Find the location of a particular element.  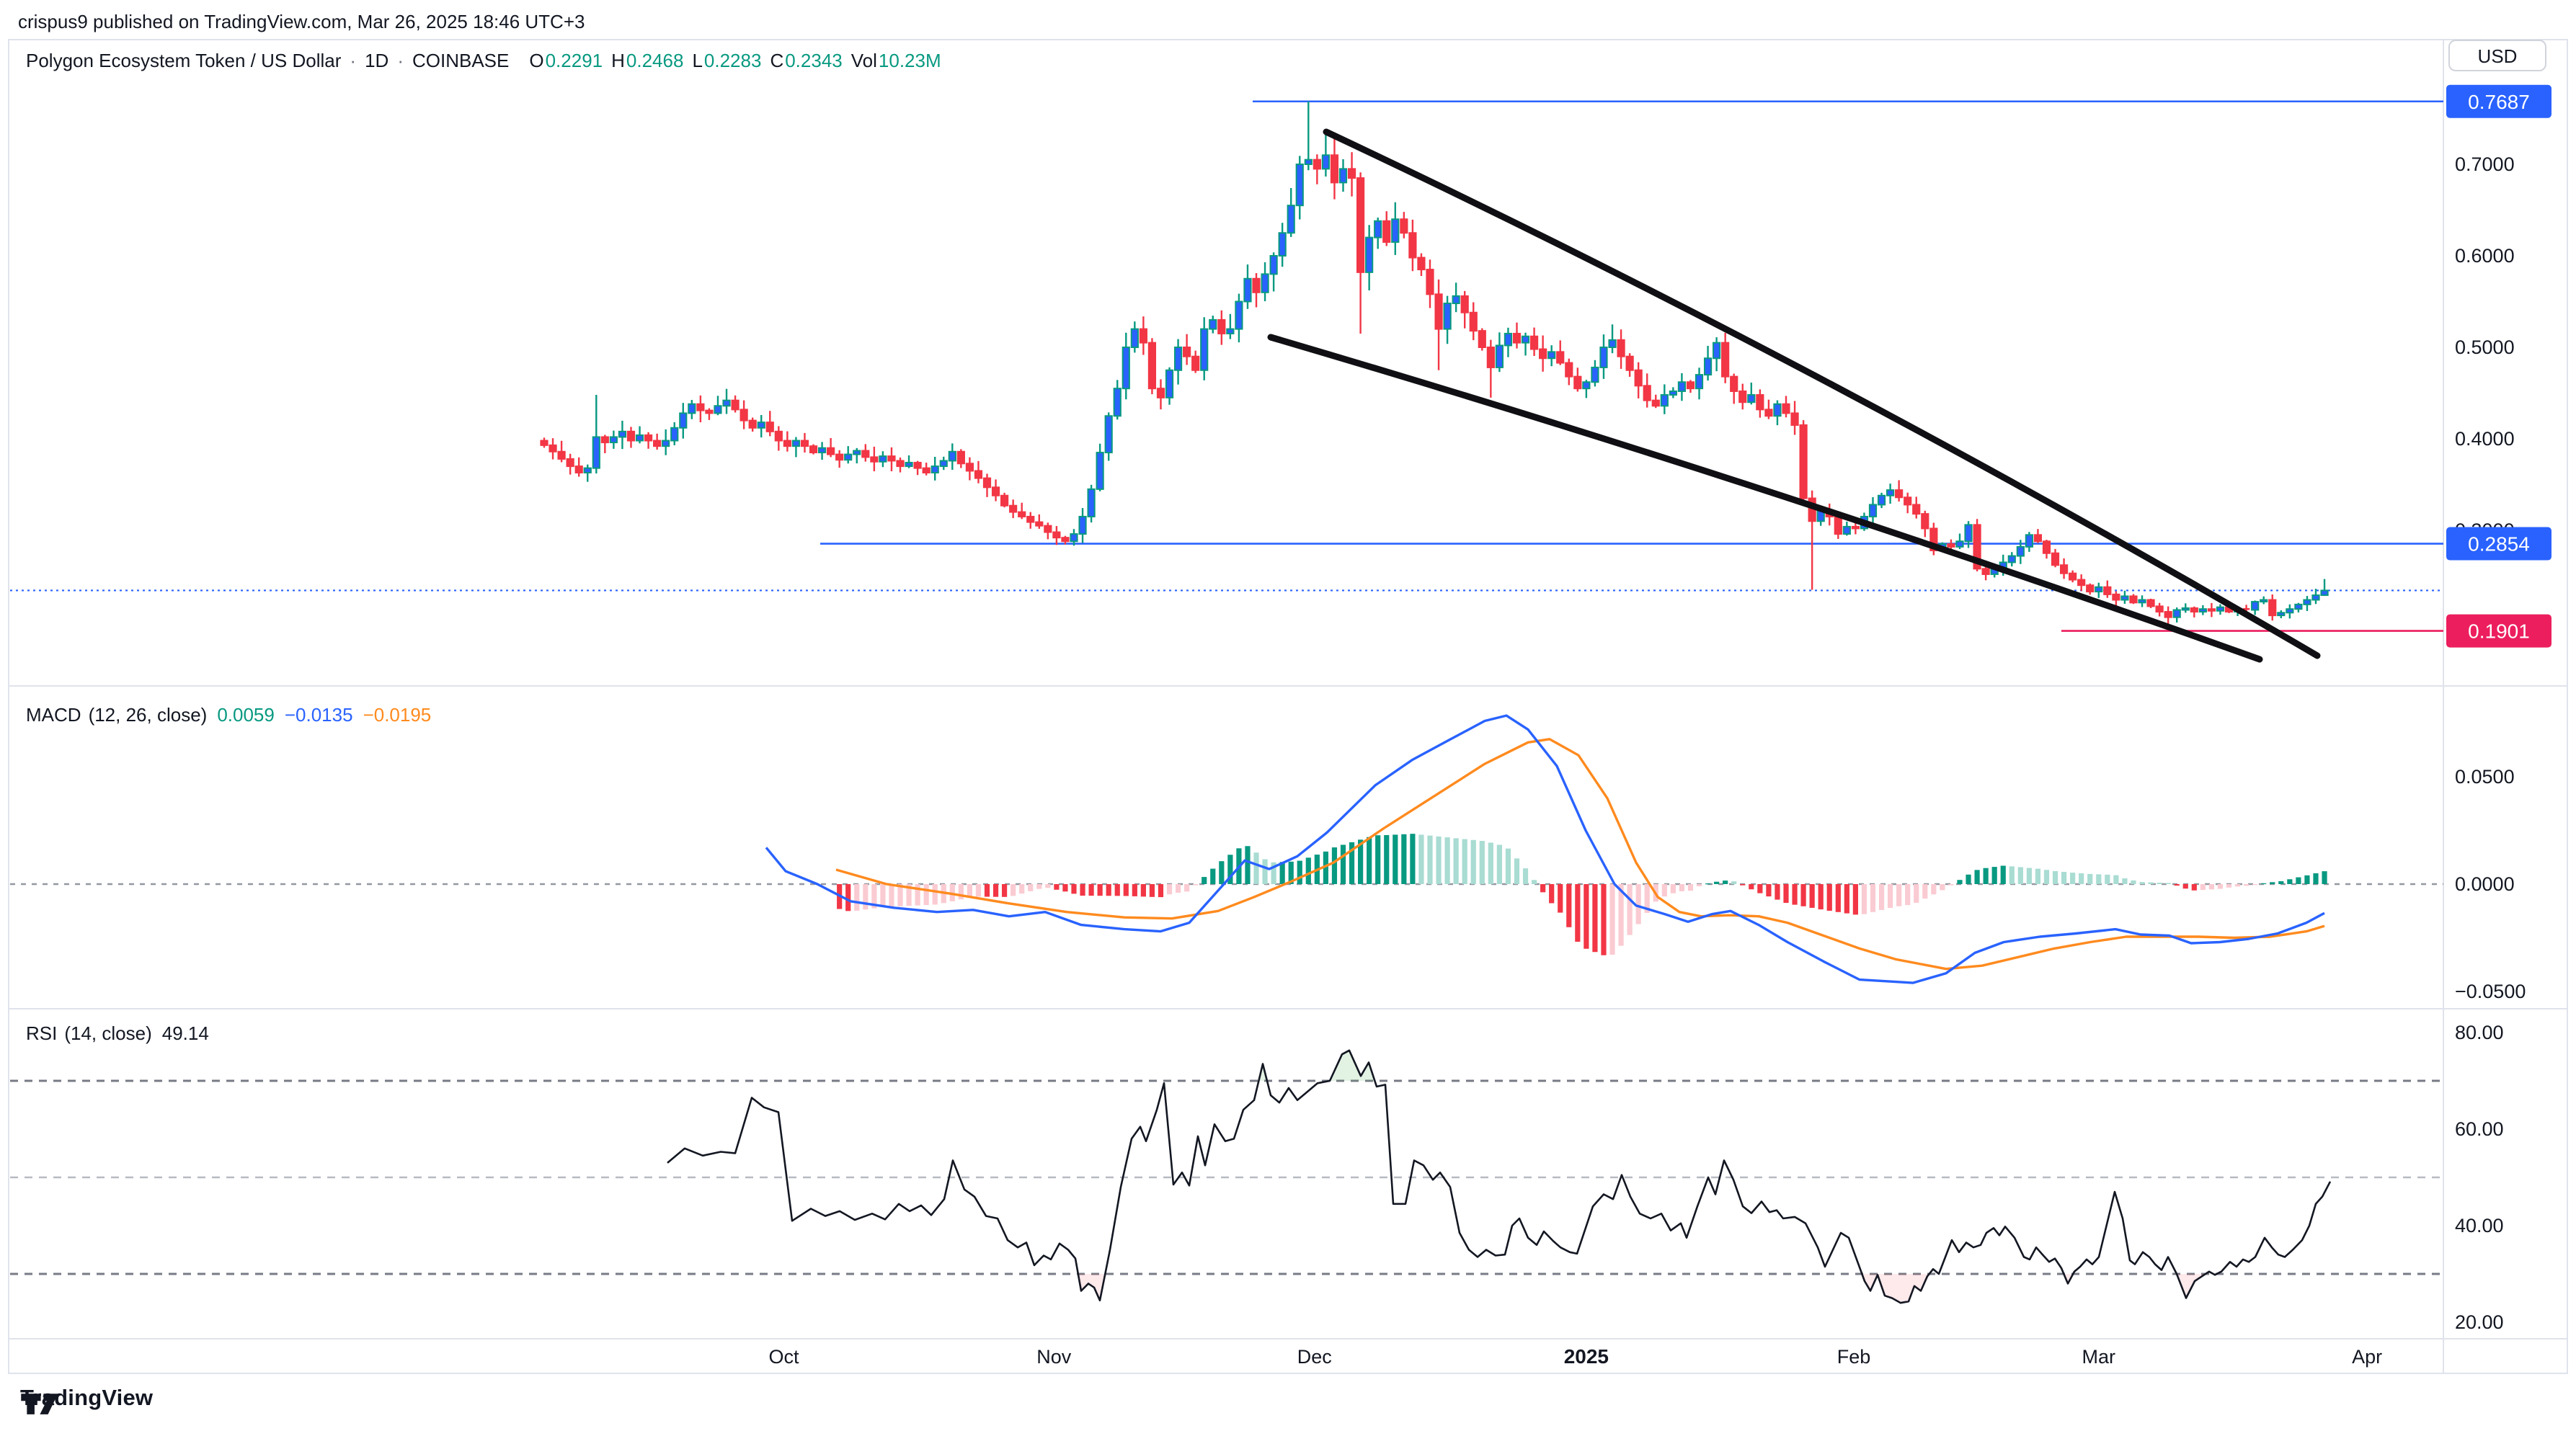

price-level-badge: 0.1901 is located at coordinates (2498, 631).